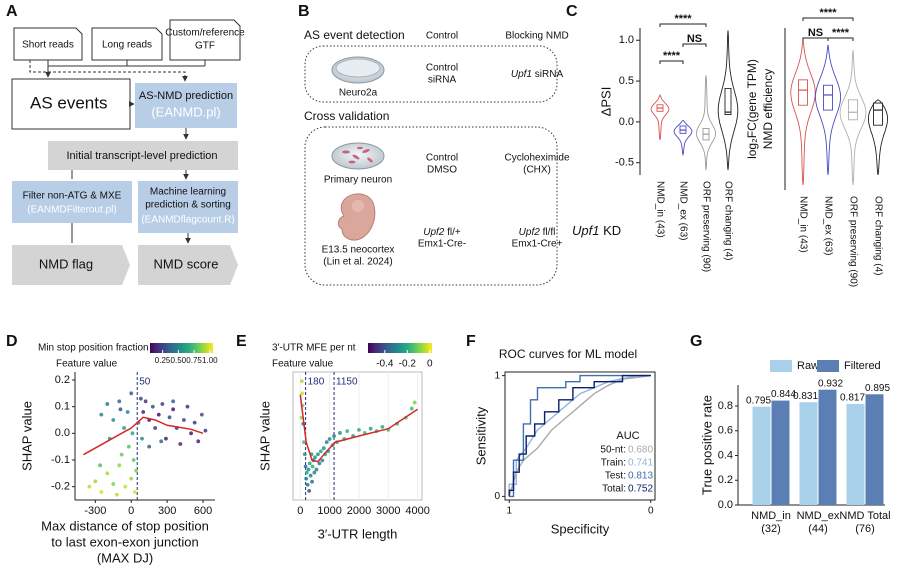 The height and width of the screenshot is (569, 900). Describe the element at coordinates (549, 74) in the screenshot. I see `condition-text: siRNA` at that location.